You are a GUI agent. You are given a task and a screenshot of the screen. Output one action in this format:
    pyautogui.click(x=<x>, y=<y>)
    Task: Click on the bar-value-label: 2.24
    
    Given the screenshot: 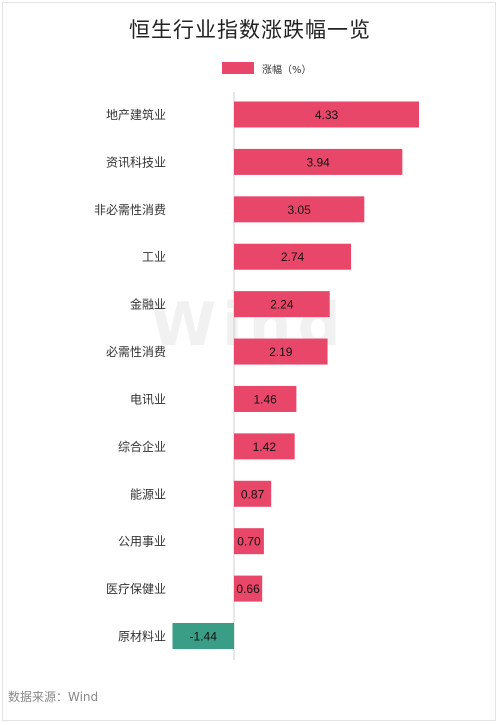 What is the action you would take?
    pyautogui.click(x=282, y=305)
    